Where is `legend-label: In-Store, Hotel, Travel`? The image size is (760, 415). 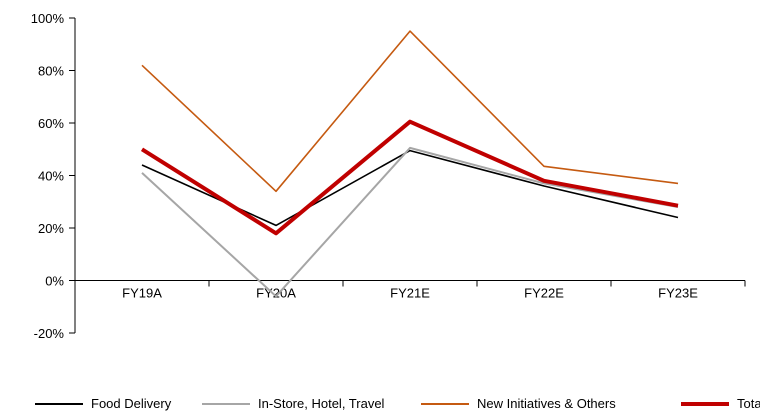 legend-label: In-Store, Hotel, Travel is located at coordinates (321, 403).